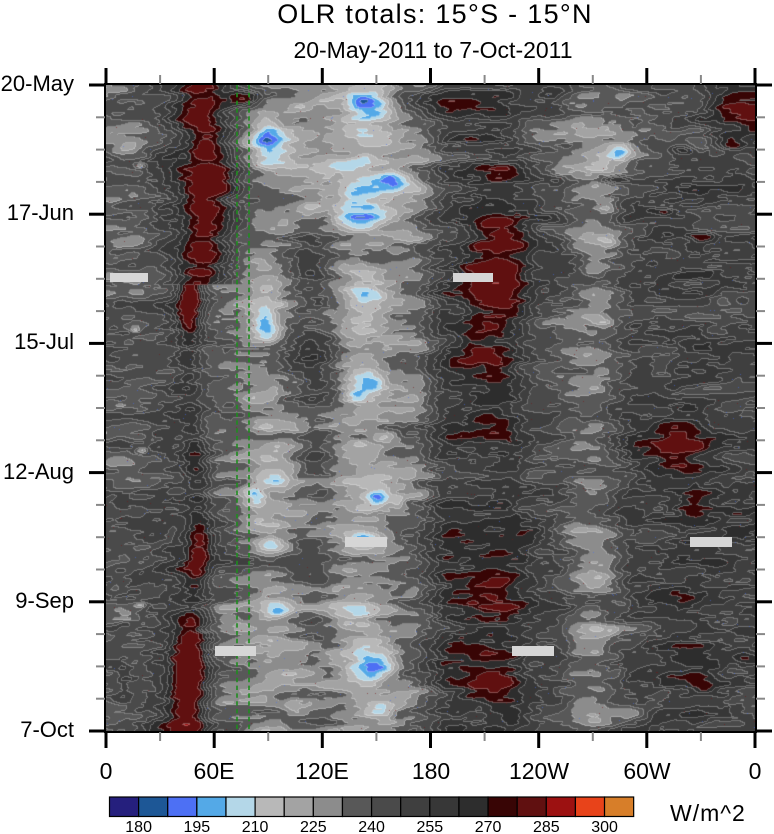 This screenshot has width=774, height=834. Describe the element at coordinates (604, 826) in the screenshot. I see `svg-text: 300` at that location.